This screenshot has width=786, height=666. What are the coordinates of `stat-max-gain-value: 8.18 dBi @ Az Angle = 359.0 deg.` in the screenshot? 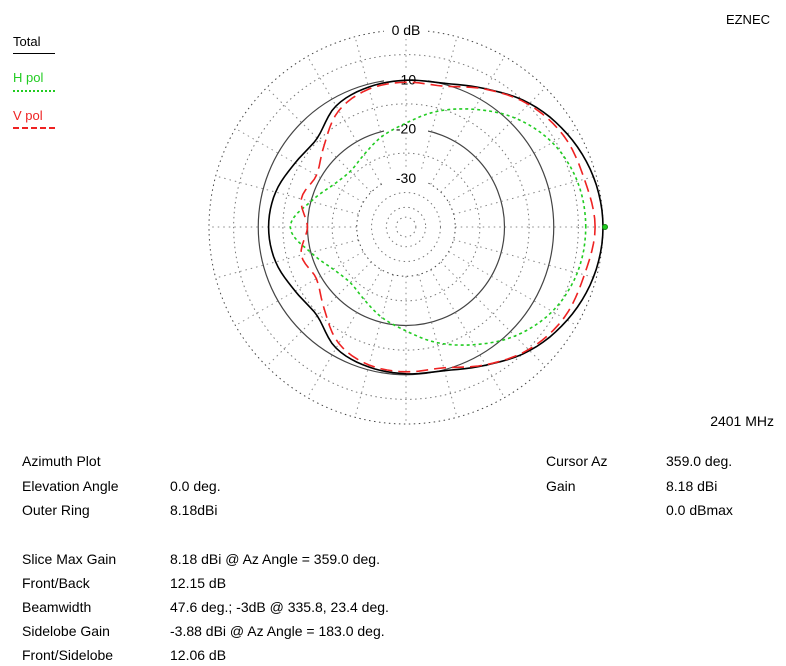 It's located at (275, 559).